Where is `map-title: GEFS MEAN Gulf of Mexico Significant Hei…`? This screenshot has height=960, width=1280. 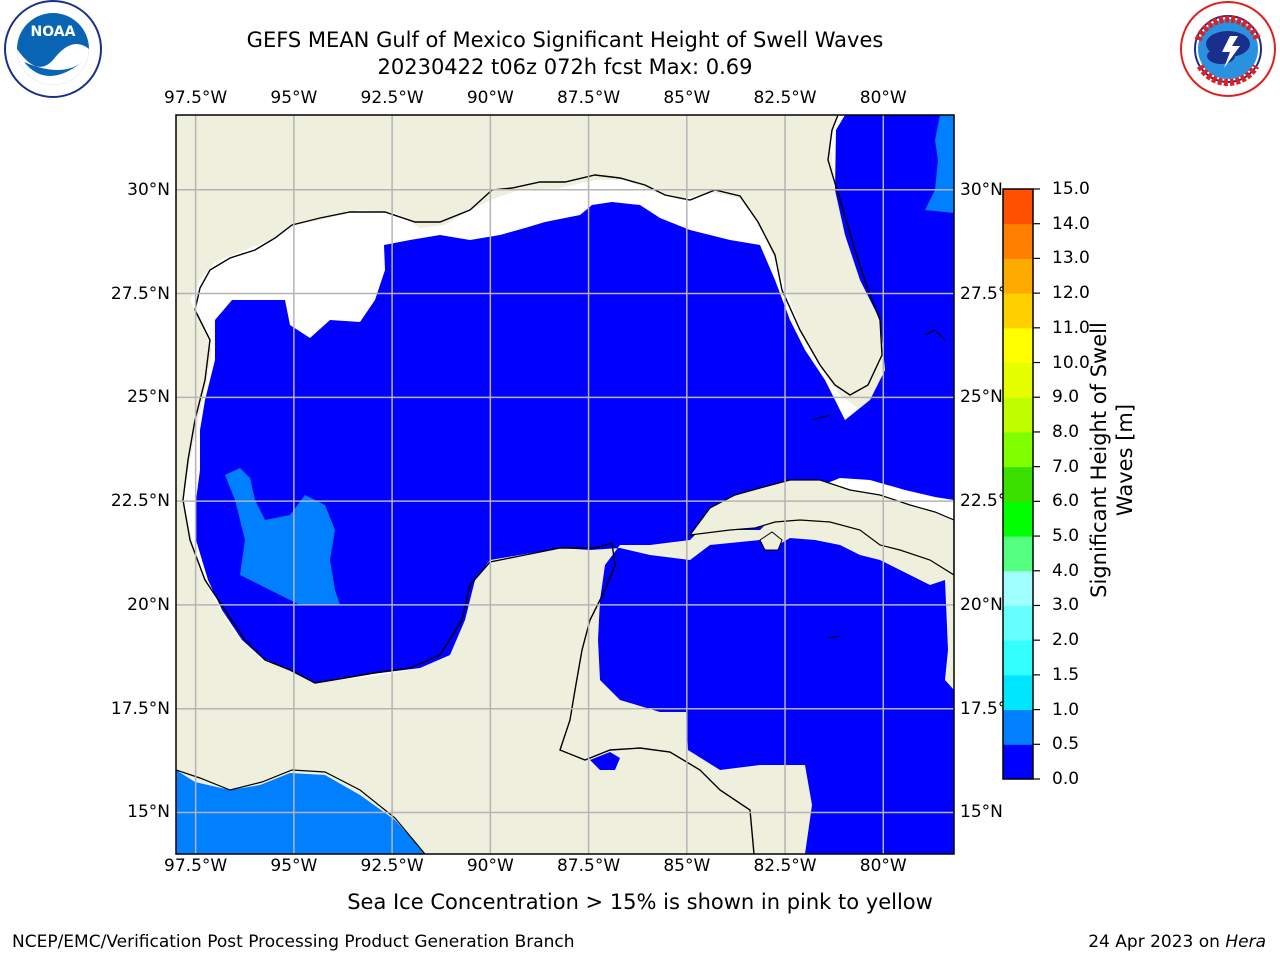 map-title: GEFS MEAN Gulf of Mexico Significant Hei… is located at coordinates (565, 40).